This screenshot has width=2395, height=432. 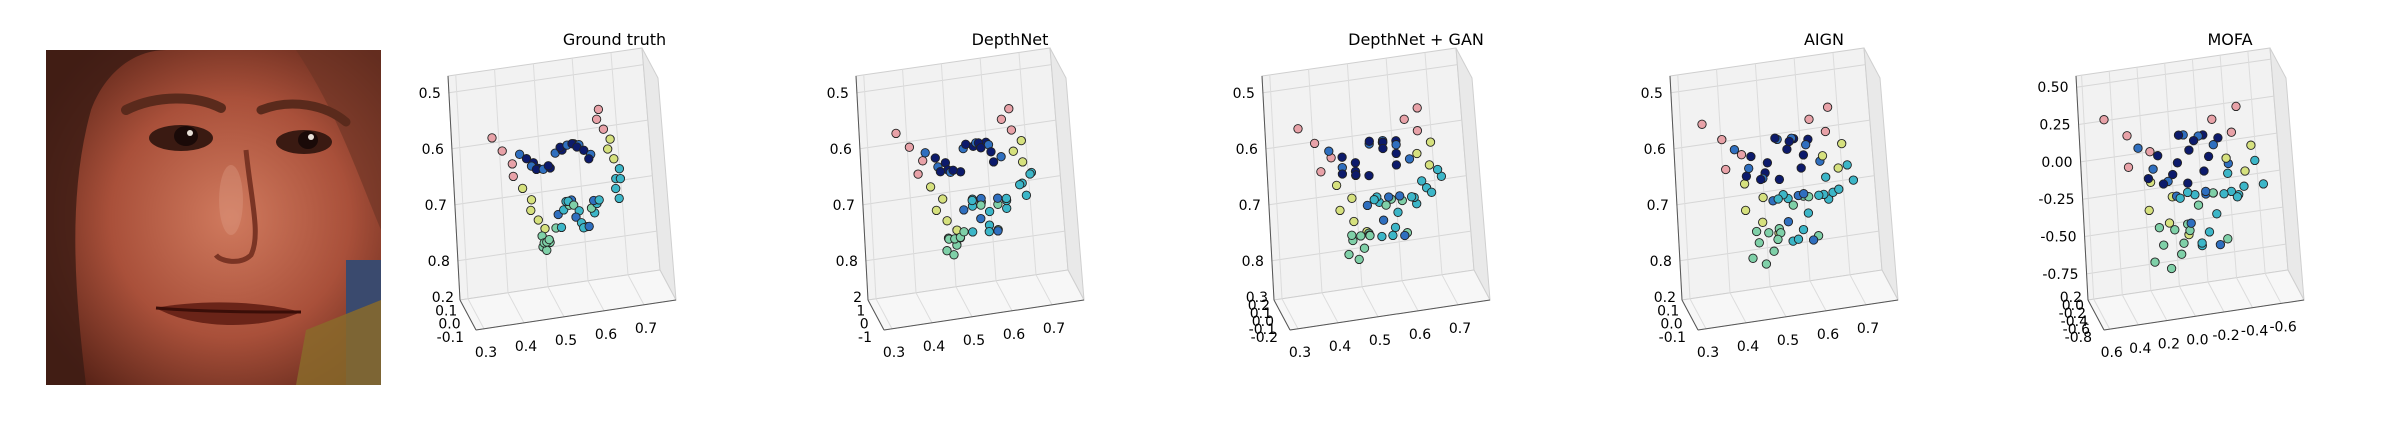 I want to click on y-tick-label: 0.0, so click(x=1263, y=322).